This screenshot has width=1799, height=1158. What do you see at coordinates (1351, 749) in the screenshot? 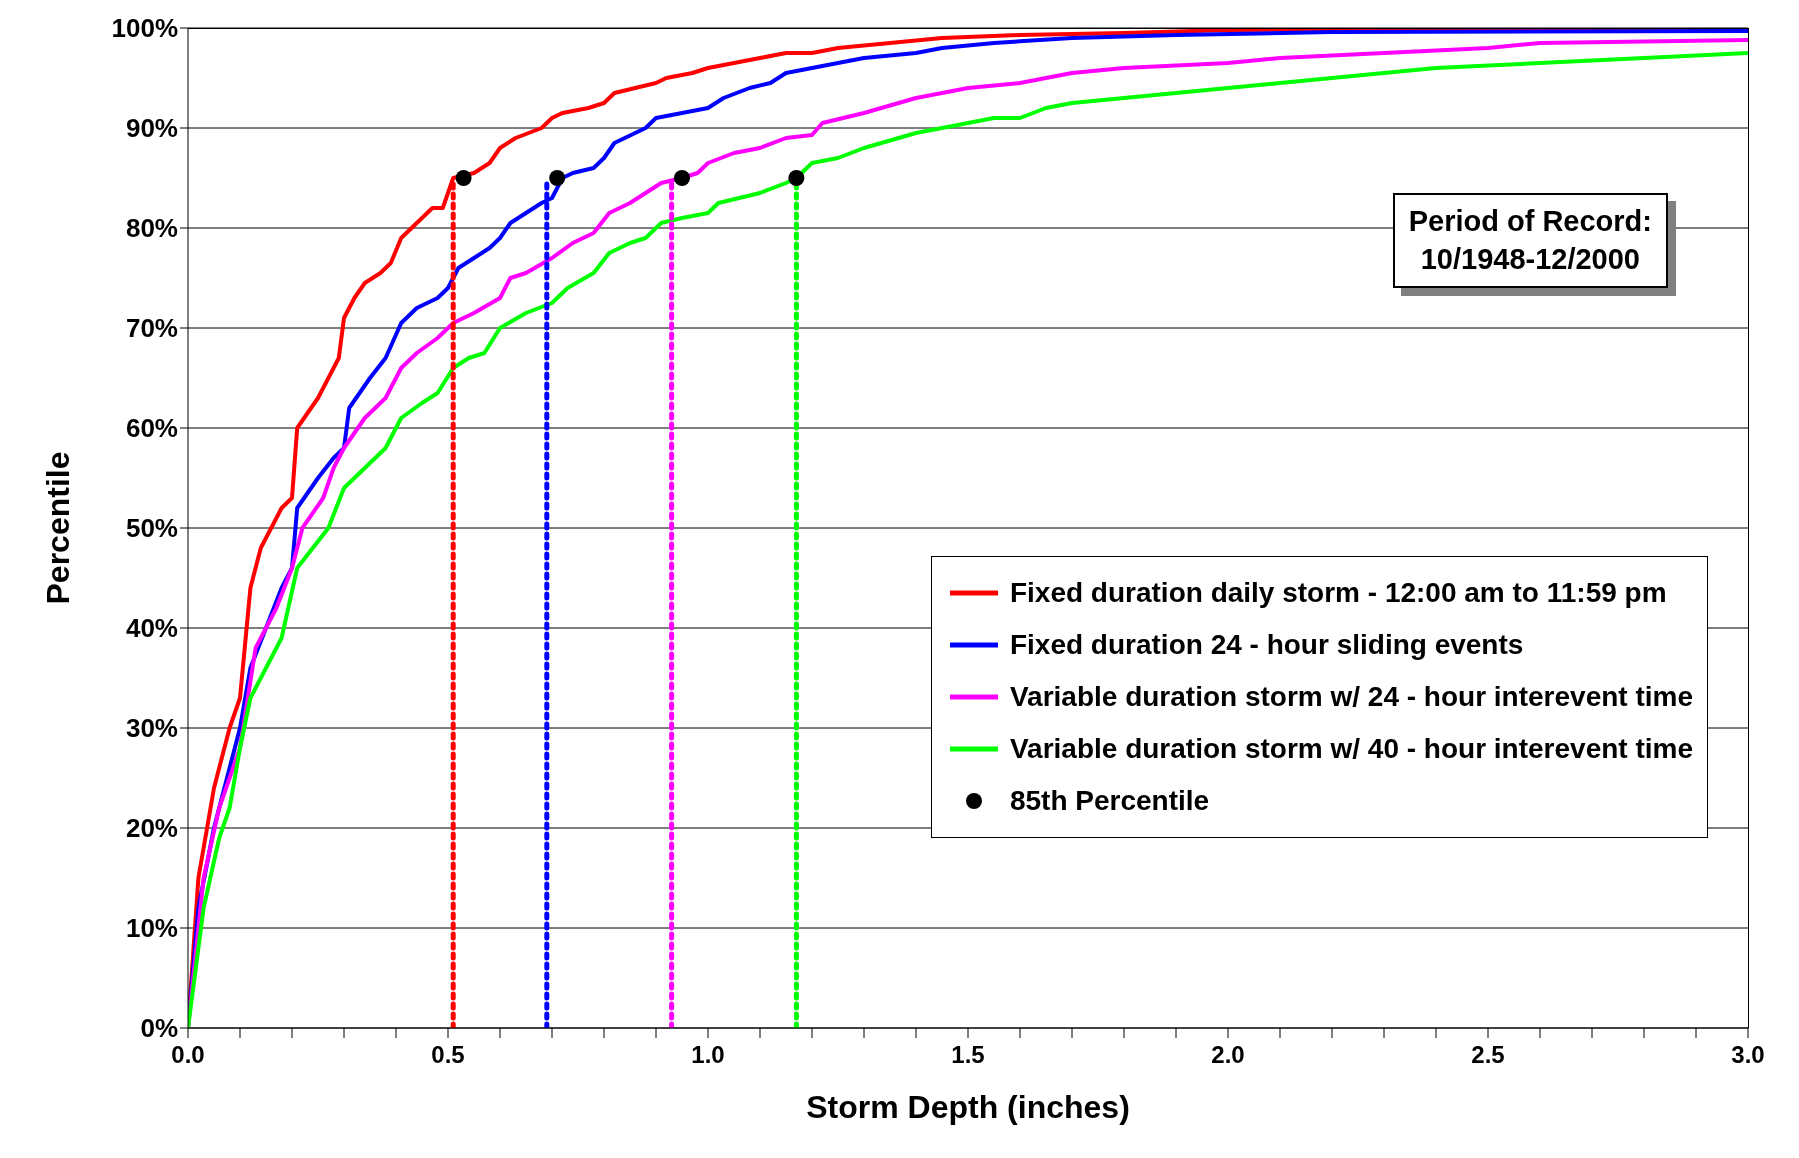
I see `legend-label: Variable duration storm w/ 40 - hour interevent time` at bounding box center [1351, 749].